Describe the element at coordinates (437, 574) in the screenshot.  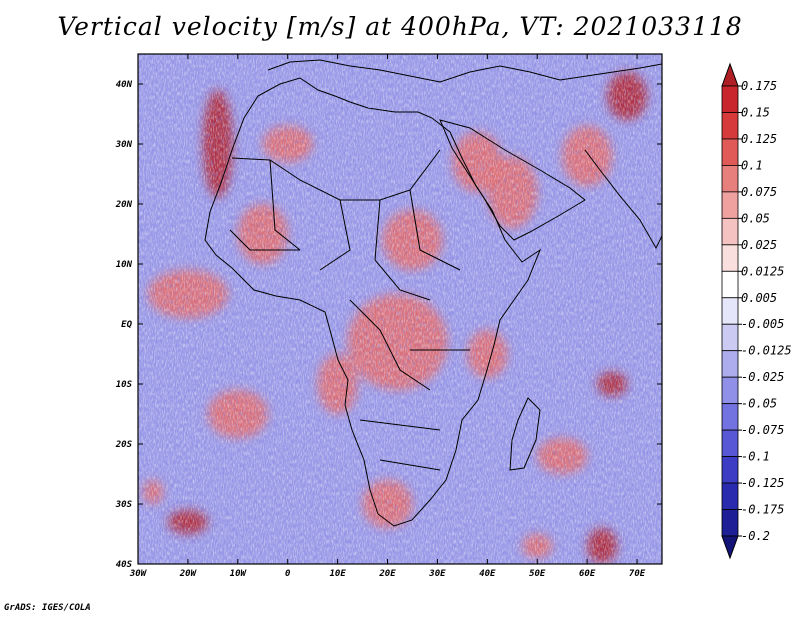
I see `x-tick-label: 30E` at that location.